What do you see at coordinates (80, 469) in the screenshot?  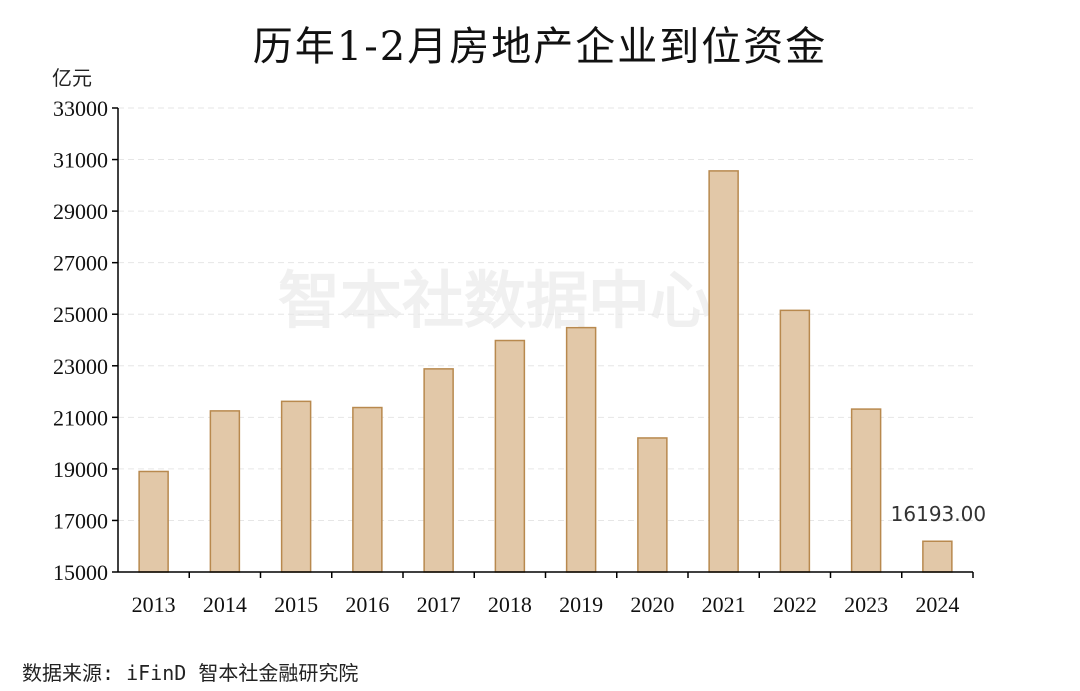 I see `y-tick-label: 19000` at bounding box center [80, 469].